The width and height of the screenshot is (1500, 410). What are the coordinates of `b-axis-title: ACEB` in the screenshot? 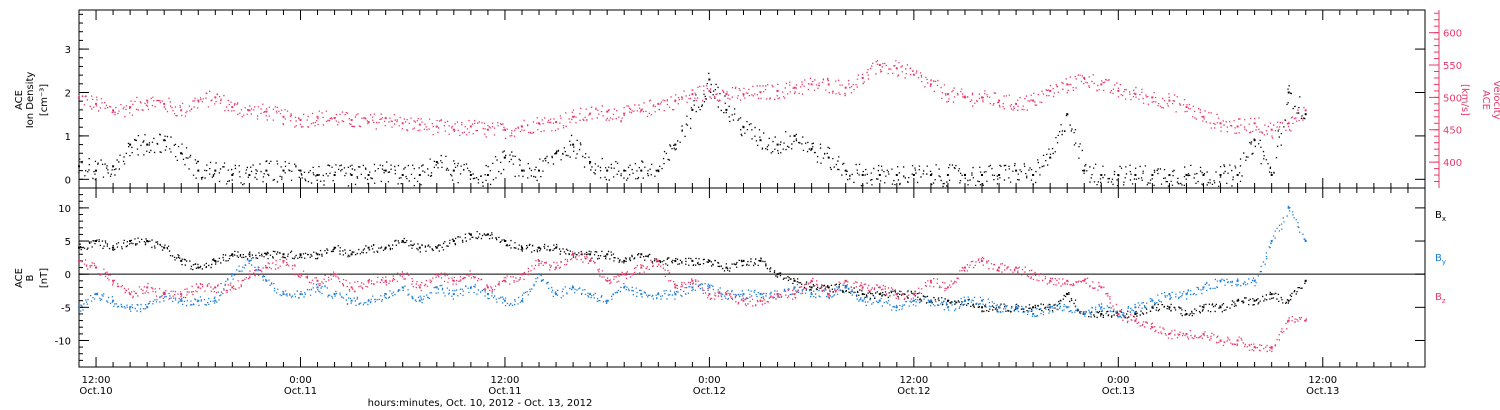 It's located at (25, 278).